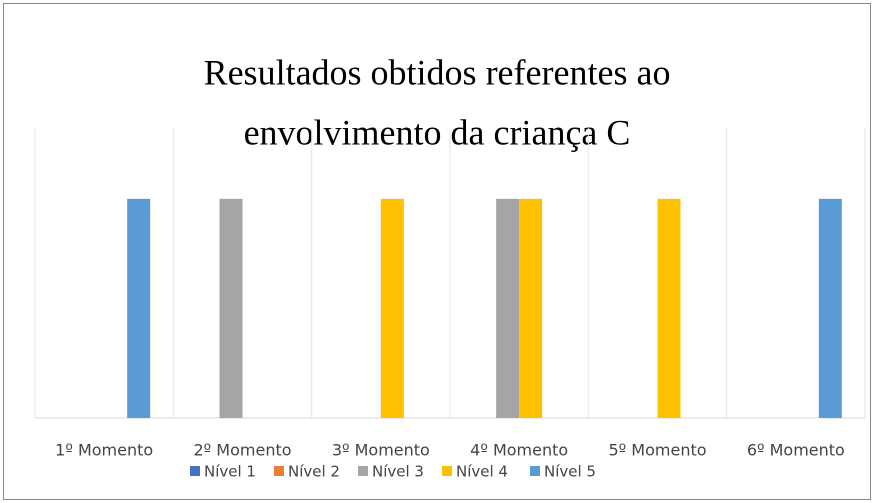  Describe the element at coordinates (570, 472) in the screenshot. I see `legend-label: Nível 5` at that location.